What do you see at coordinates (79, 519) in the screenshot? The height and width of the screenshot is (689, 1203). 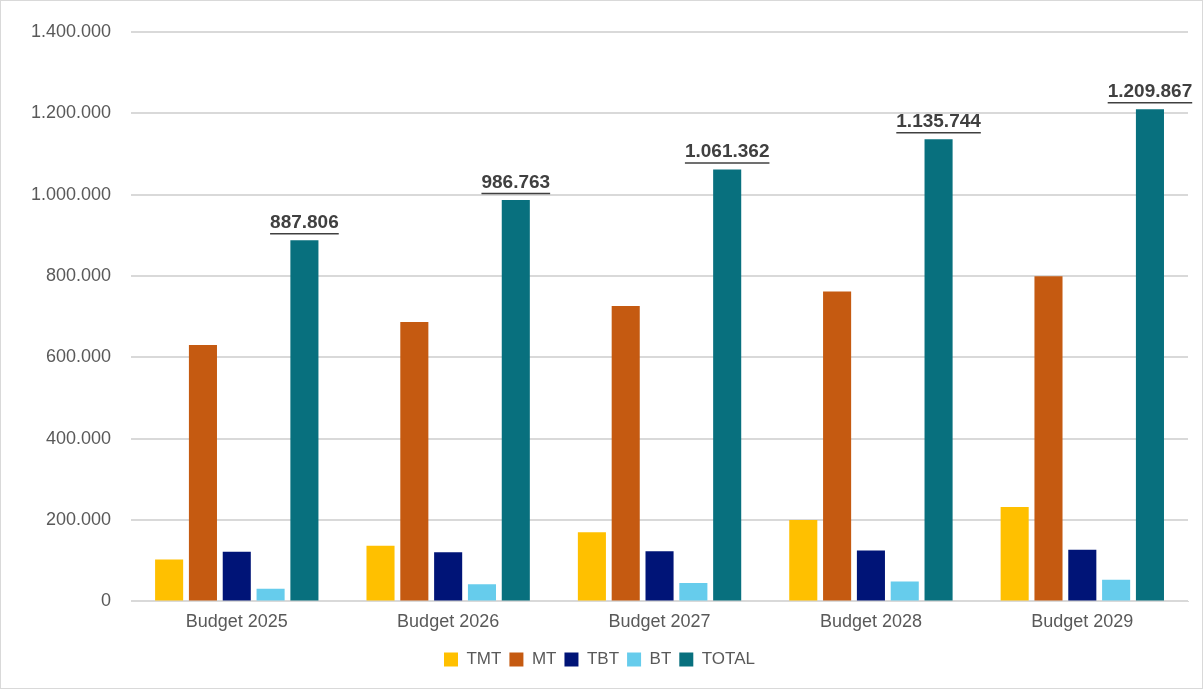 I see `y-tick-label: 200.000` at bounding box center [79, 519].